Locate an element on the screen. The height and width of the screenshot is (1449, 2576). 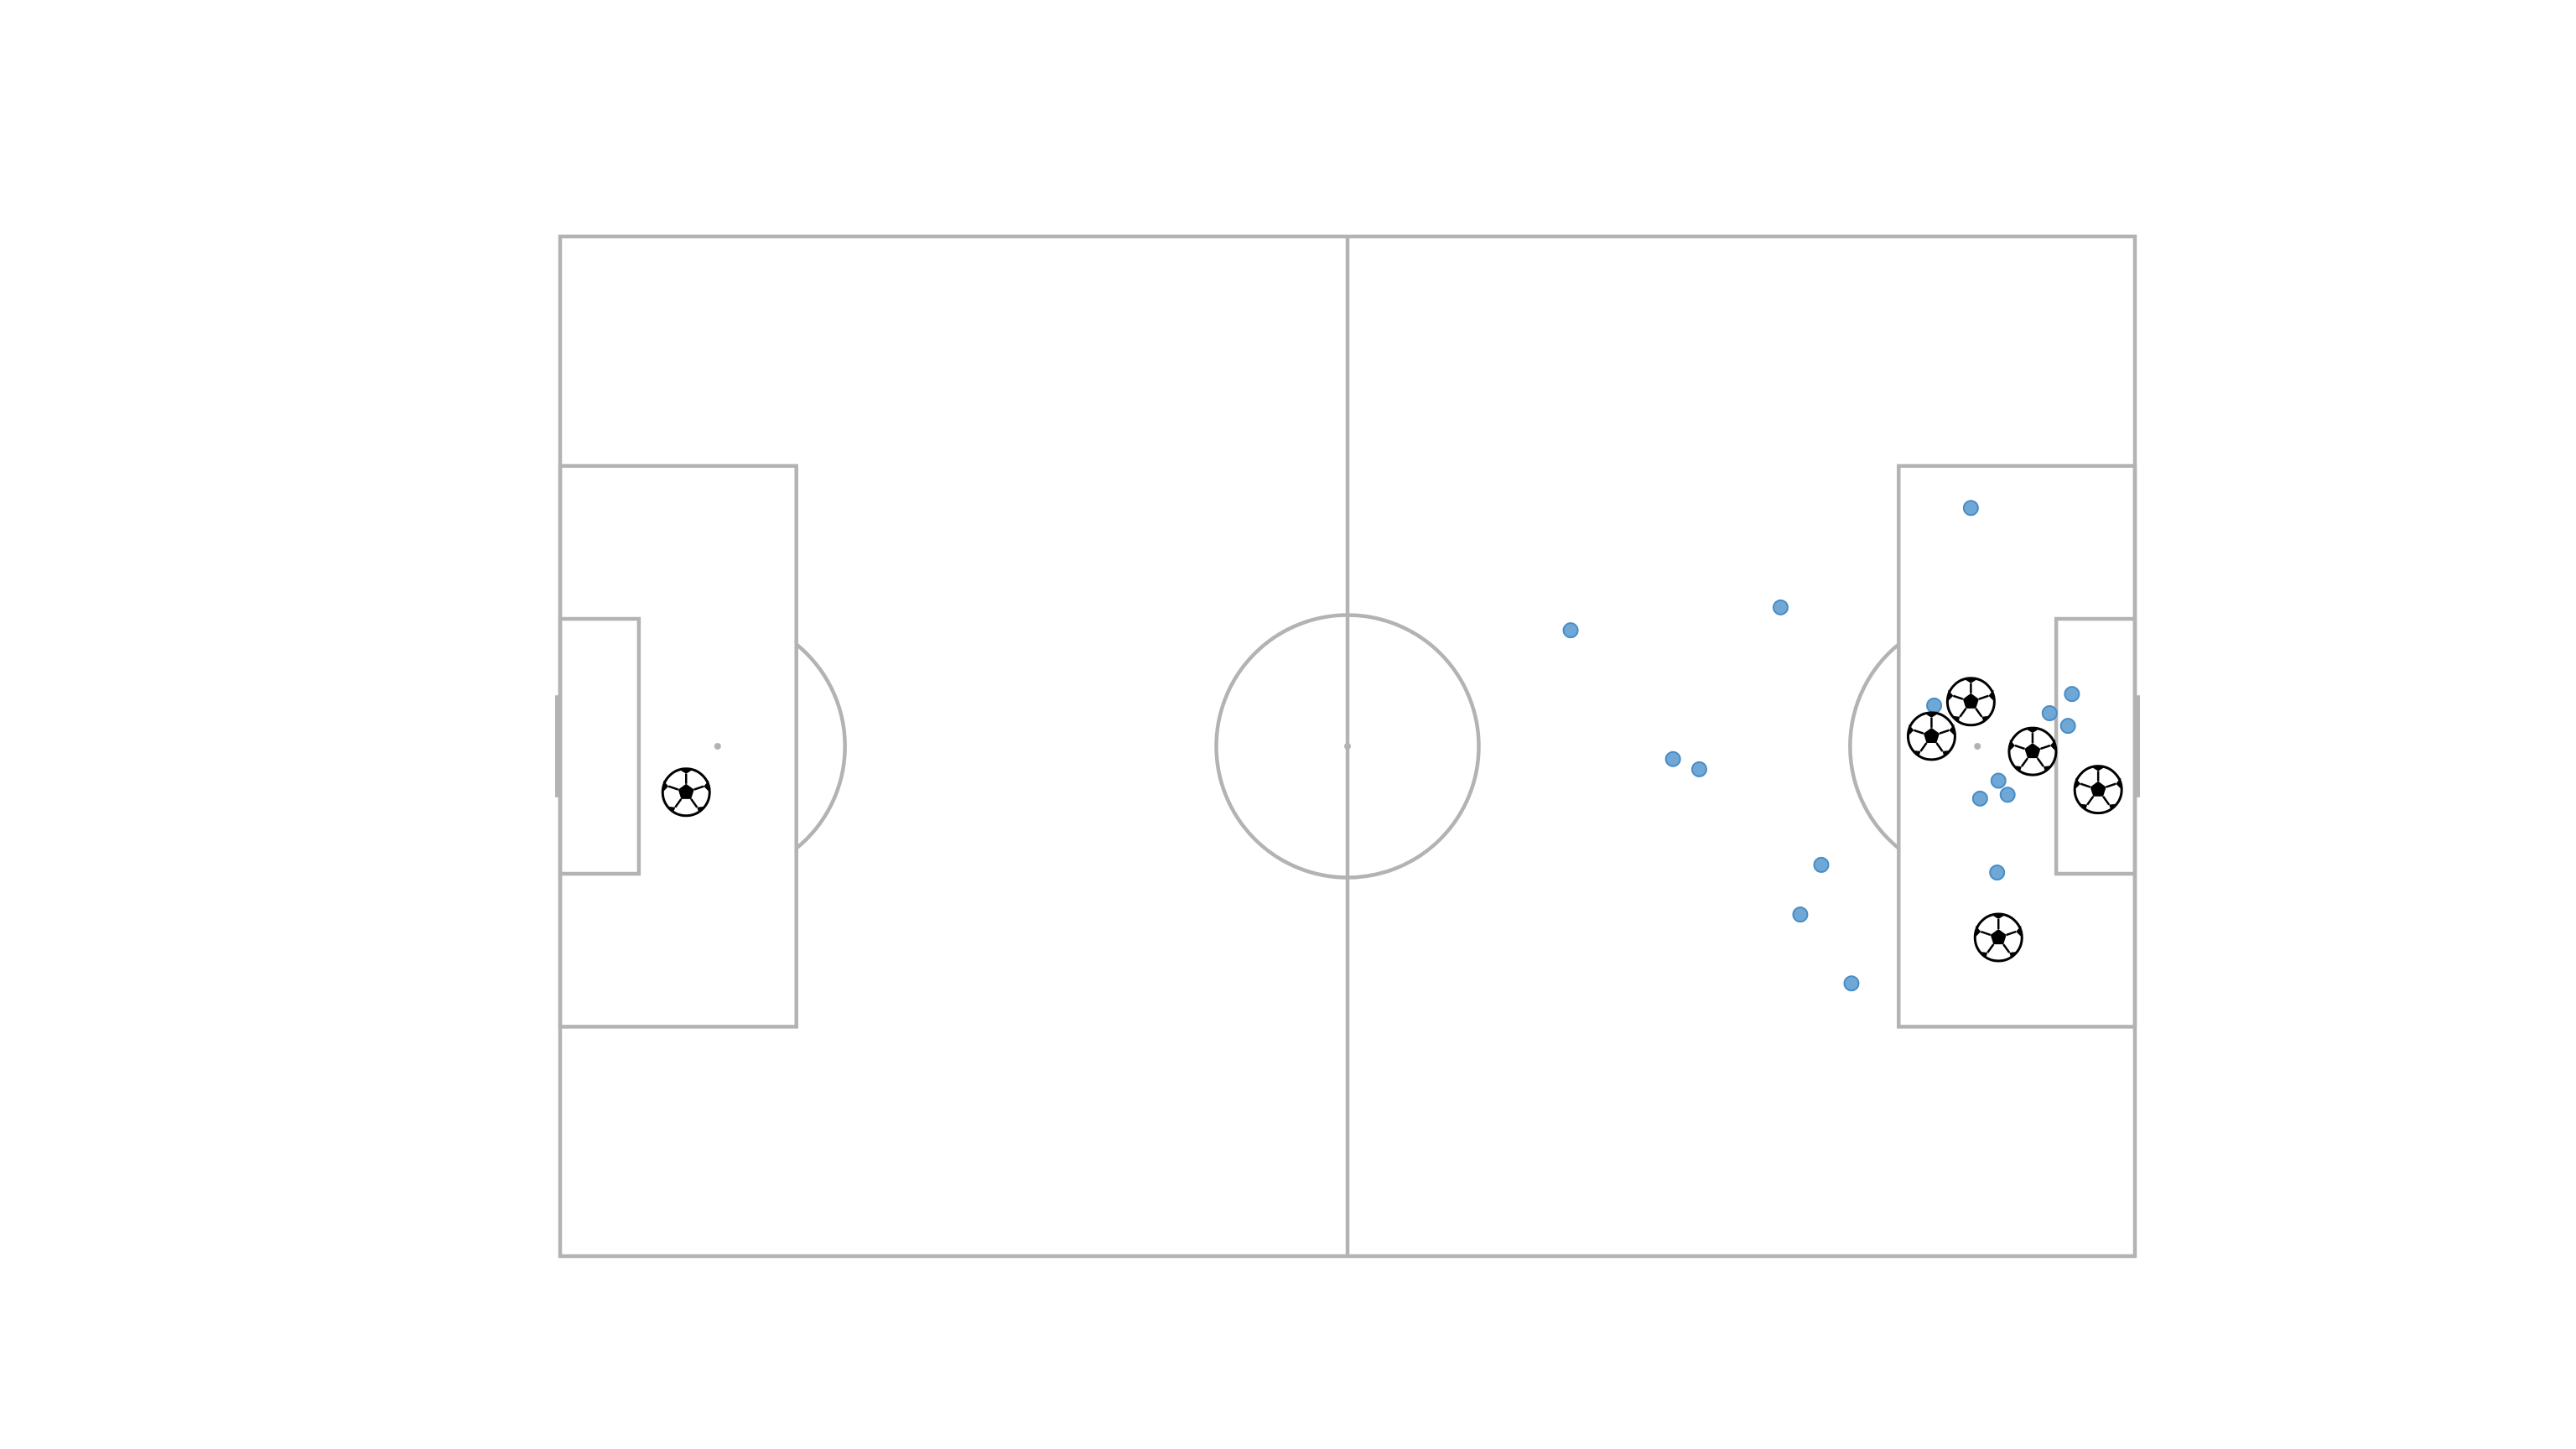
left-penalty-box is located at coordinates (678, 746).